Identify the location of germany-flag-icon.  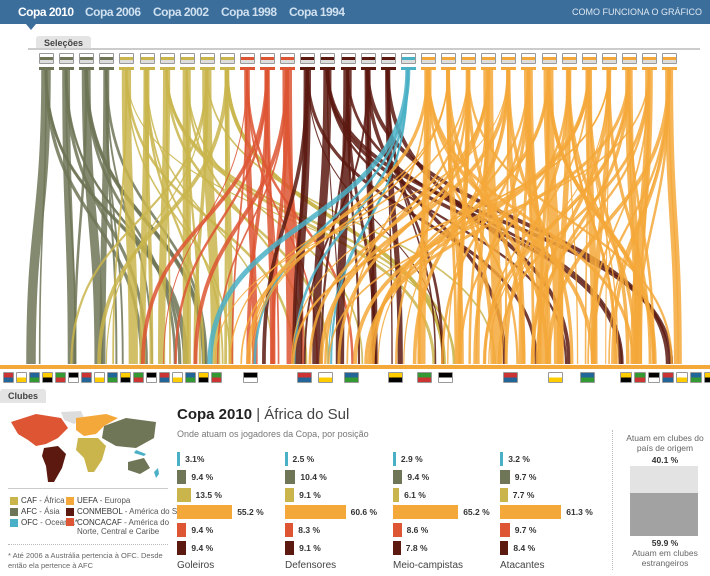
(428, 58).